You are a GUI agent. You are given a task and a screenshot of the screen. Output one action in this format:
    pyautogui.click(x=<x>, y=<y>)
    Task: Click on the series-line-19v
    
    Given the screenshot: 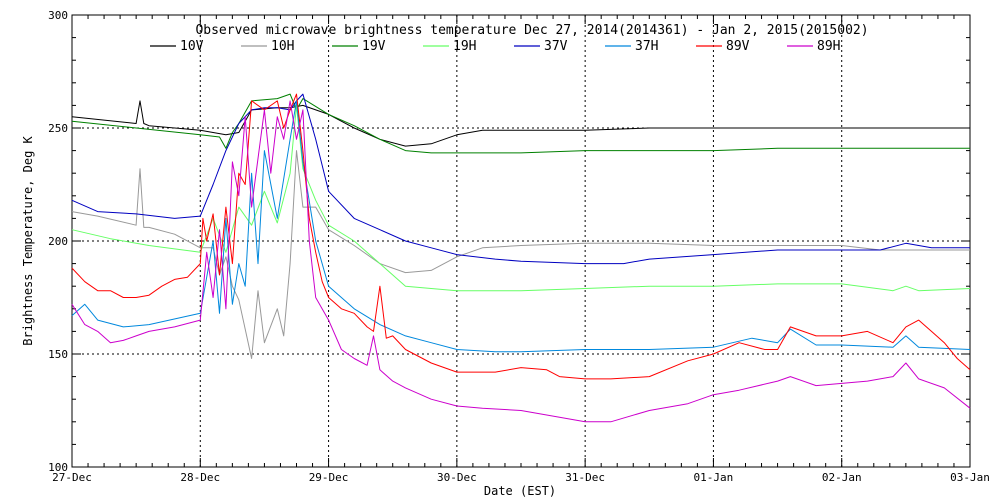 What is the action you would take?
    pyautogui.click(x=520, y=123)
    